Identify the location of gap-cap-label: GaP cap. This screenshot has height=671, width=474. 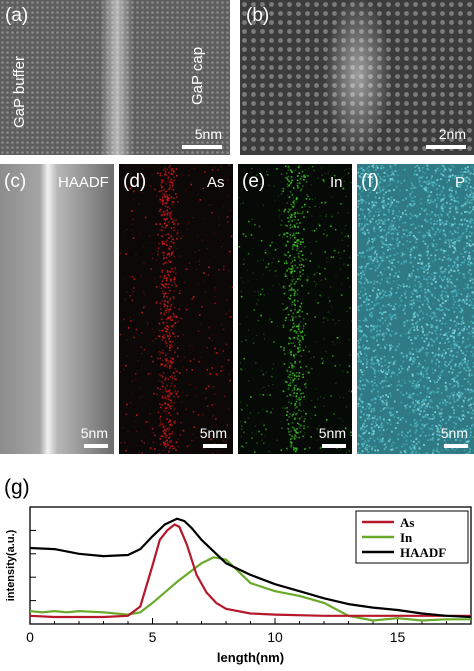
(197, 75).